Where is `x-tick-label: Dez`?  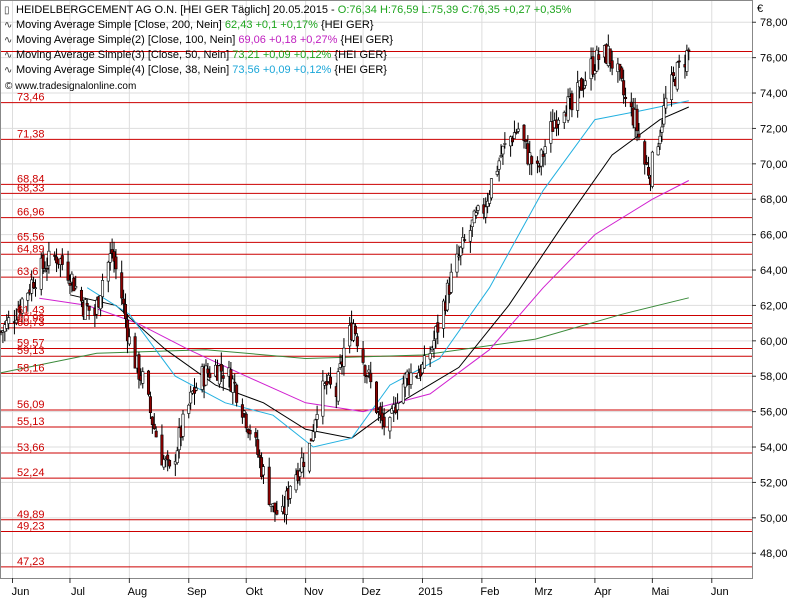
x-tick-label: Dez is located at coordinates (371, 592).